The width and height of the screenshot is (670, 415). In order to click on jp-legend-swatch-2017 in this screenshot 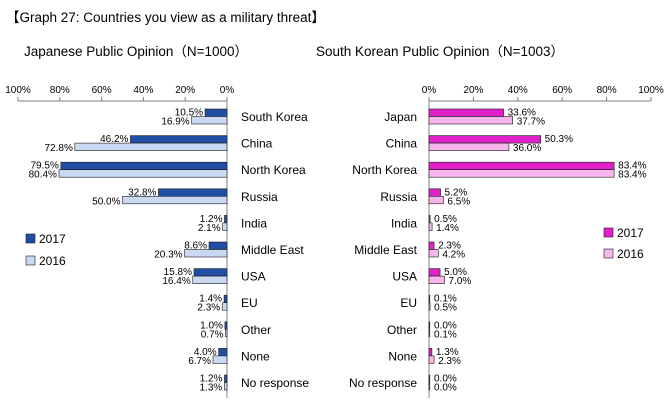, I will do `click(30, 238)`.